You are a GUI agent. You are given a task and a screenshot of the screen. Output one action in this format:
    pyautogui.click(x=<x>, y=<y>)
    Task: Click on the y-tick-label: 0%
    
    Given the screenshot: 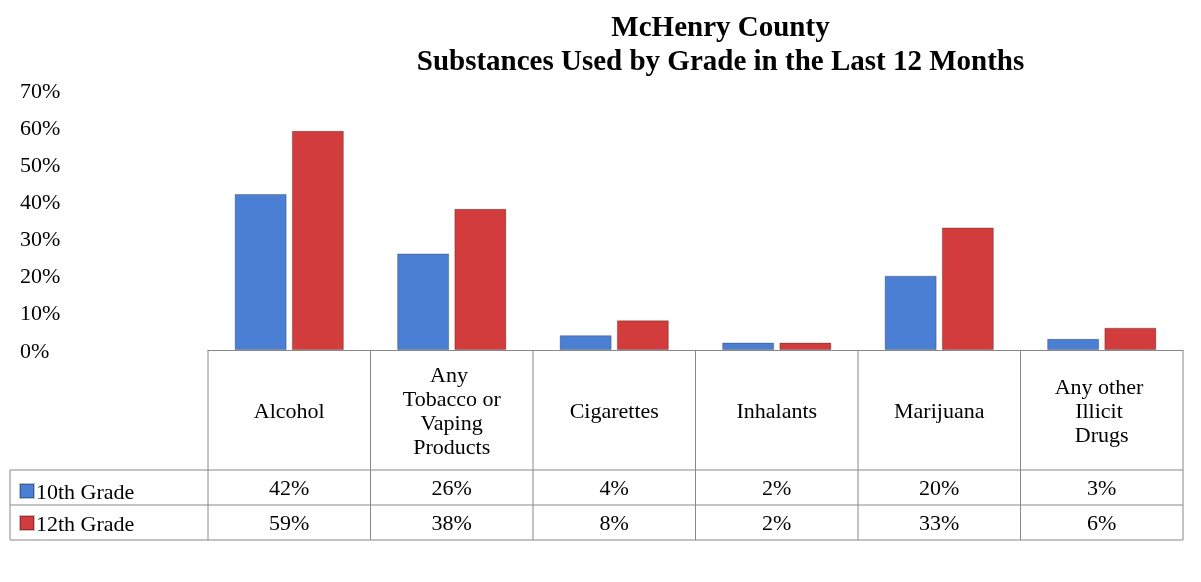 What is the action you would take?
    pyautogui.click(x=35, y=350)
    